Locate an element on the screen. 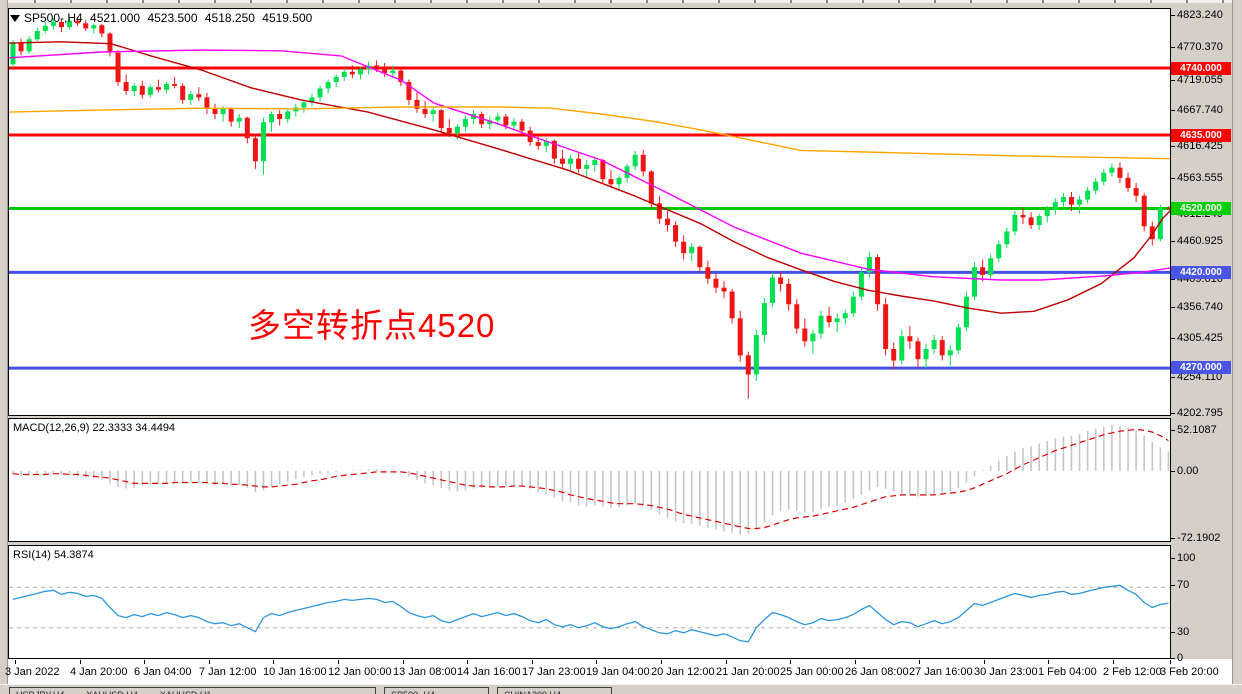  rsi-axis-tick is located at coordinates (1172, 632).